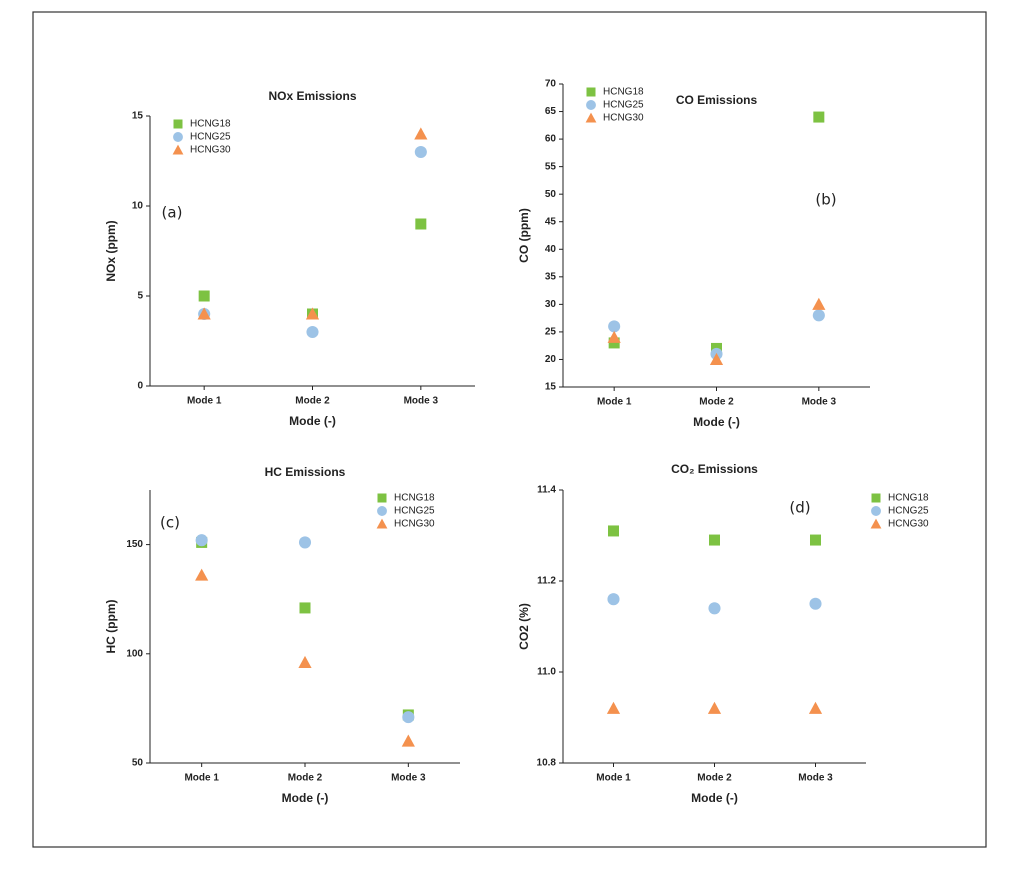  What do you see at coordinates (547, 763) in the screenshot?
I see `y-tick-label: 10.8` at bounding box center [547, 763].